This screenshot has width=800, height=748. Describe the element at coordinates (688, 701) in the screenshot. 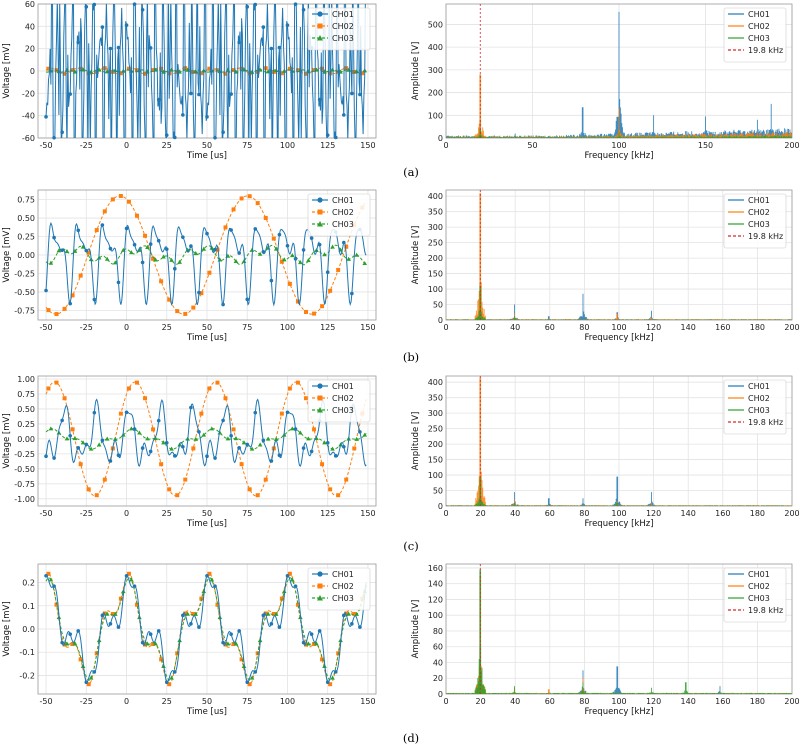

I see `x-tick-label: 140` at that location.